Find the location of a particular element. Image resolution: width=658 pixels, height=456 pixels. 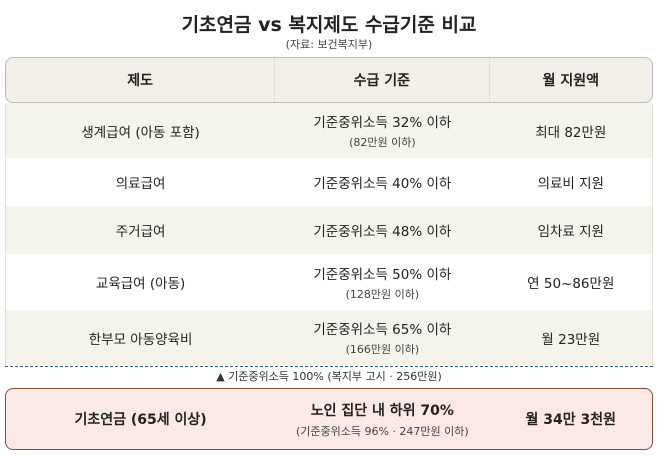

program-cell: 기초연금 (65세 이상) is located at coordinates (140, 420).